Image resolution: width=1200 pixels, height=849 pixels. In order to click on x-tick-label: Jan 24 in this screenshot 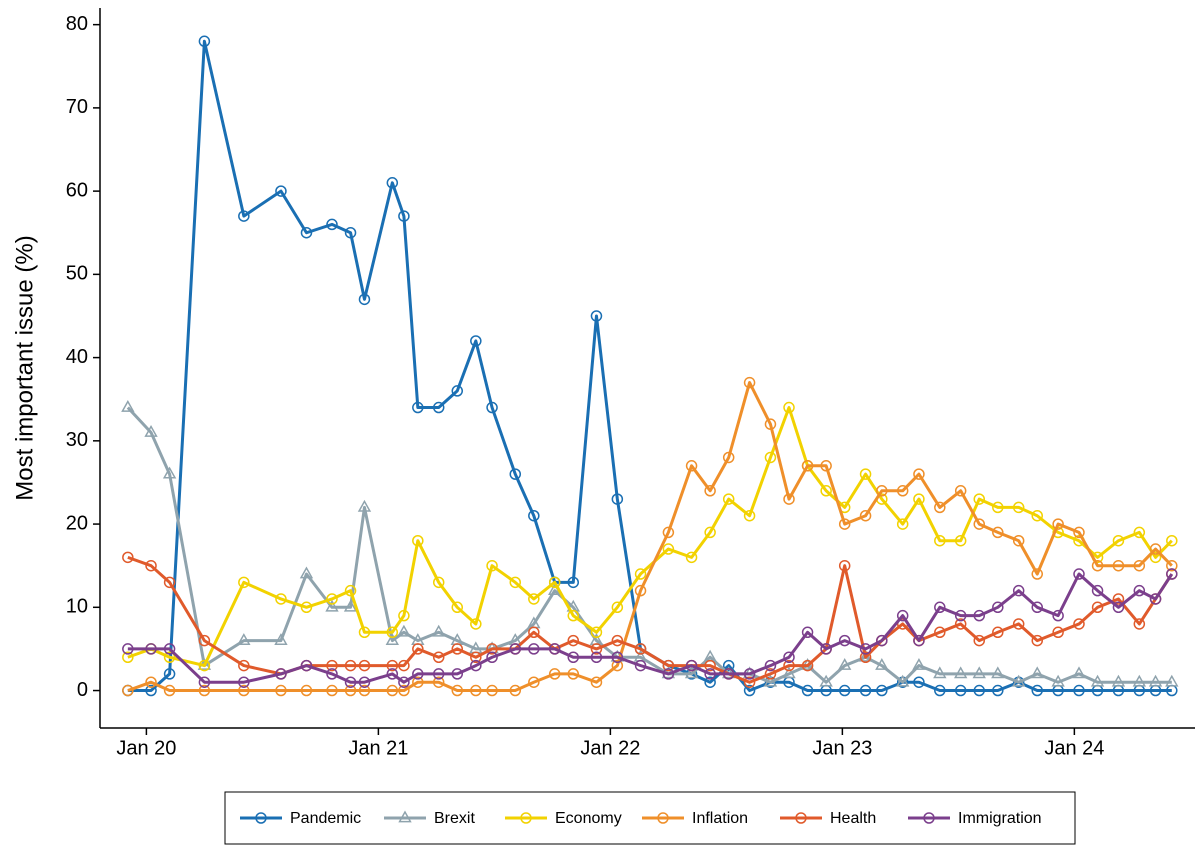, I will do `click(1074, 748)`.